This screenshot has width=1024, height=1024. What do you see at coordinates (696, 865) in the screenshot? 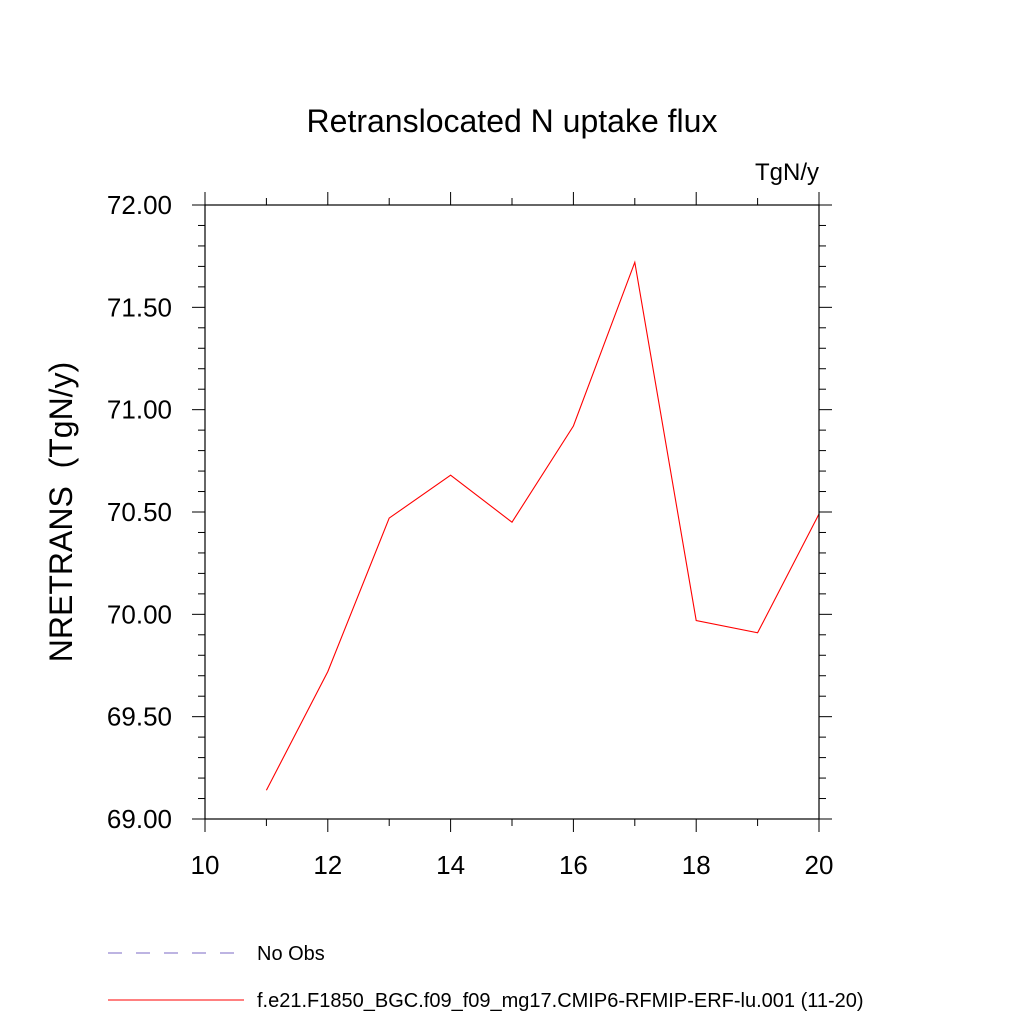
I see `x-tick-label: 18` at bounding box center [696, 865].